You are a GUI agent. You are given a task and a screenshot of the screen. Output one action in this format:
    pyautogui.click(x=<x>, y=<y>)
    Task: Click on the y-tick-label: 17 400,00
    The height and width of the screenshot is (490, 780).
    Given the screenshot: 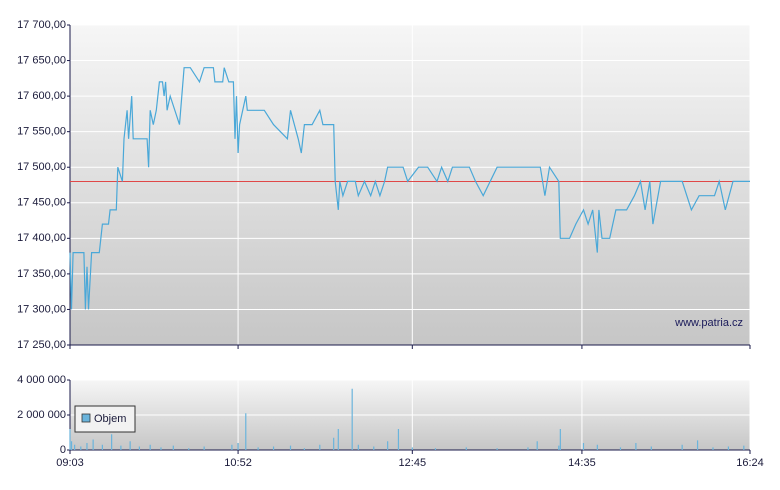 What is the action you would take?
    pyautogui.click(x=41, y=238)
    